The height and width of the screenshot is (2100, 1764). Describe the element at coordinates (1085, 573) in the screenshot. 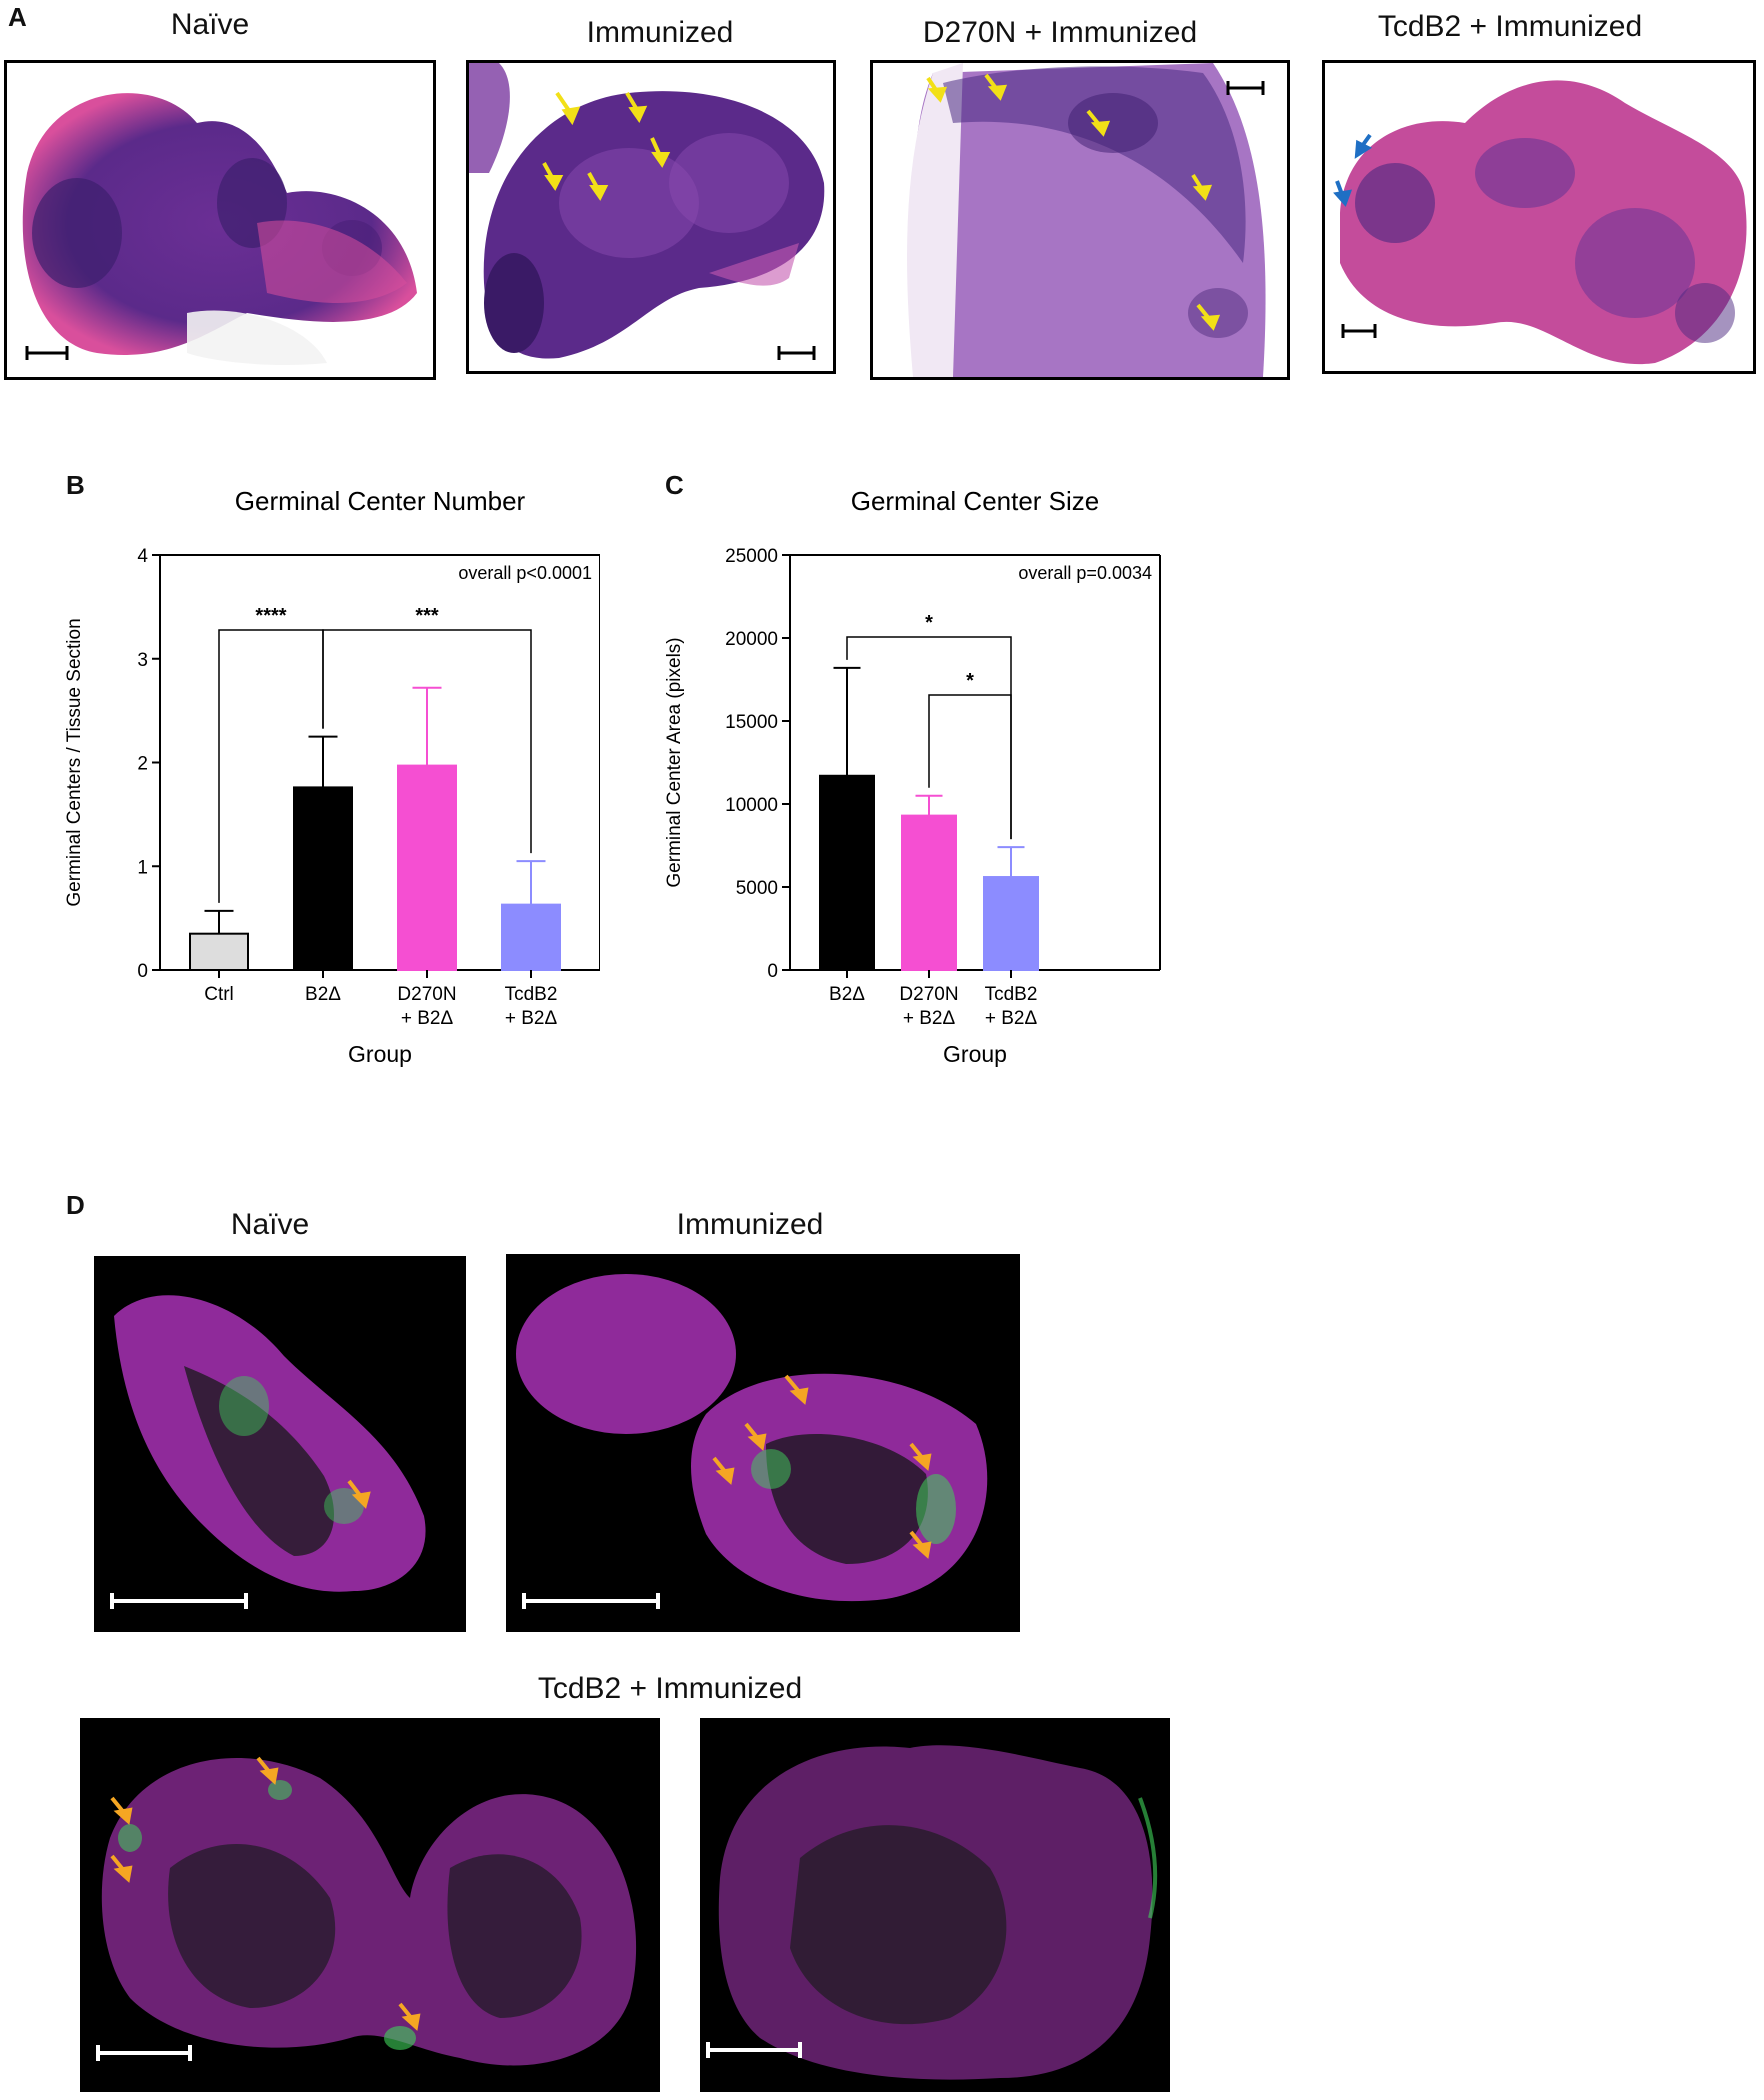

I see `overall-p-annotation: overall p=0.0034` at that location.